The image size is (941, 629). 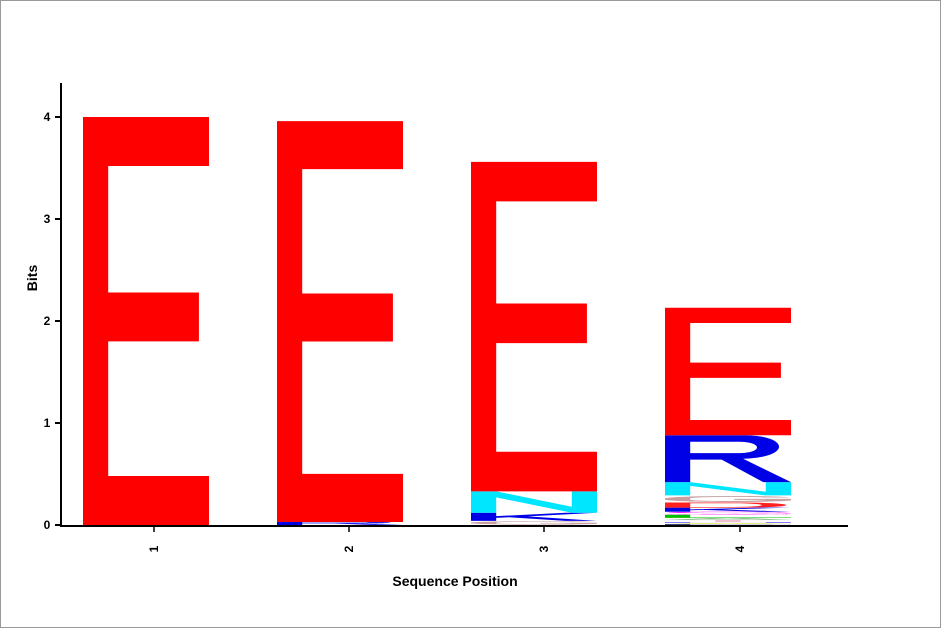 What do you see at coordinates (447, 539) in the screenshot?
I see `x-ticks: 1 2 3 4` at bounding box center [447, 539].